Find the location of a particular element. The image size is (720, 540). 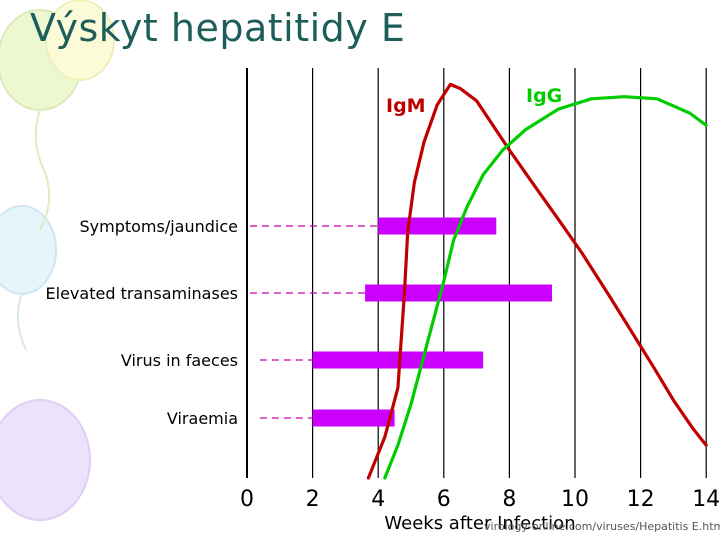

x-tick-label: 2 is located at coordinates (313, 499).